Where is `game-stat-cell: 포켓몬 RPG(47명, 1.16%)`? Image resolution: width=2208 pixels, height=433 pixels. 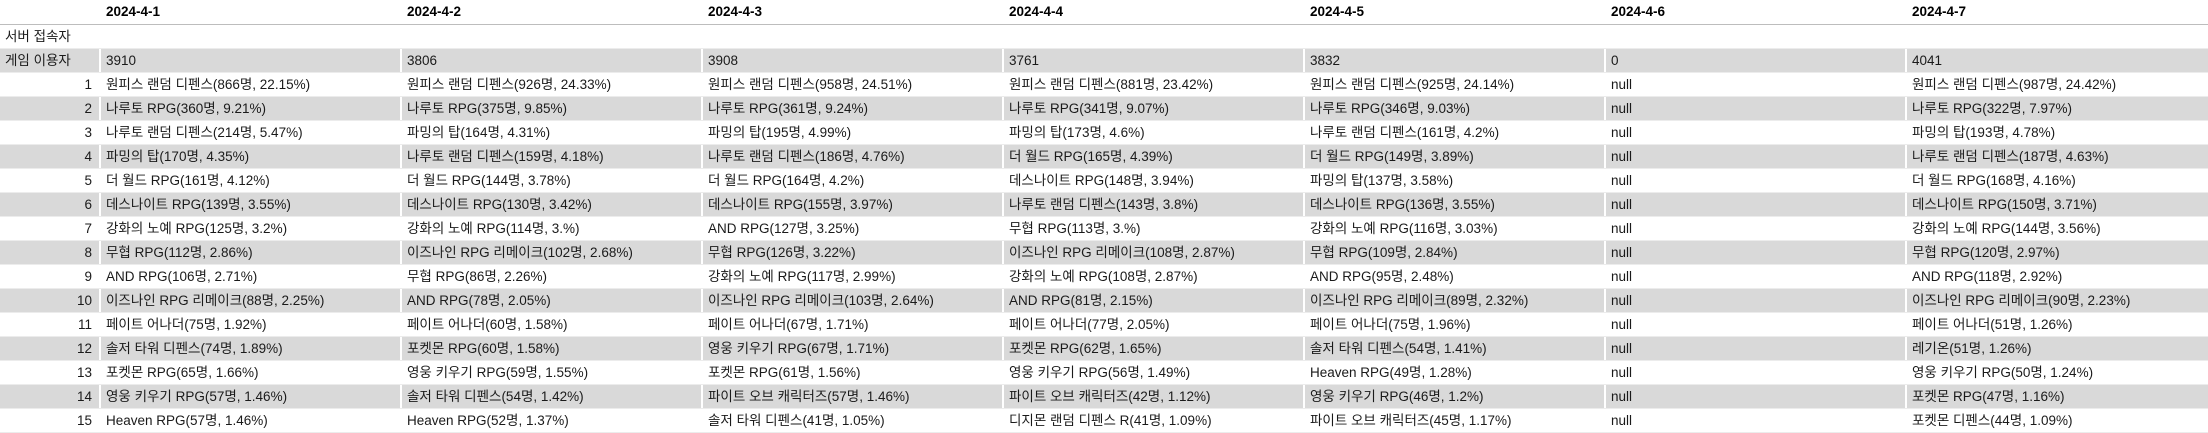
game-stat-cell: 포켓몬 RPG(47명, 1.16%) is located at coordinates (1988, 396).